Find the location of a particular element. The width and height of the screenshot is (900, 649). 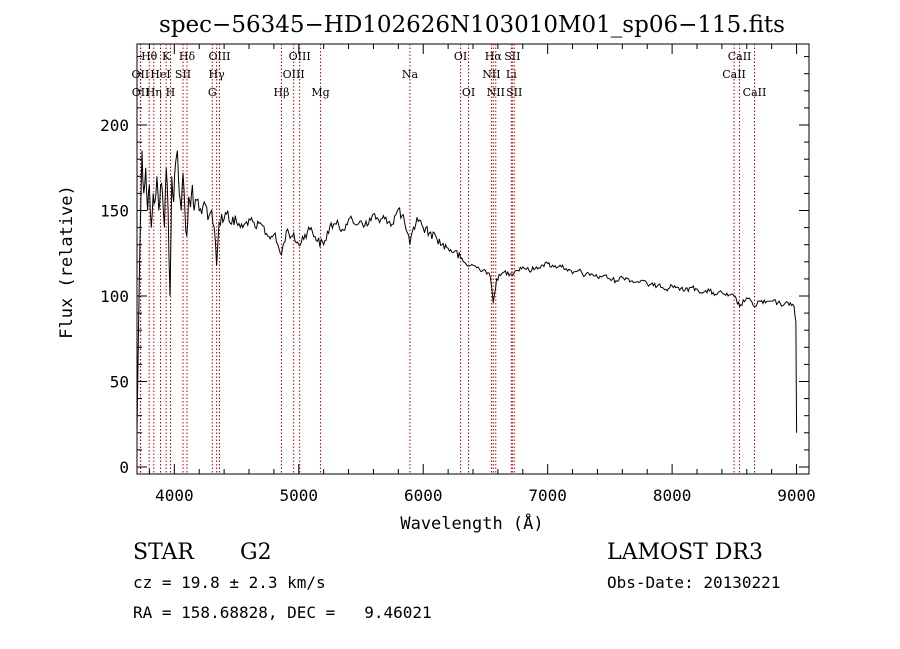

redshift-readout: cz = 19.8 ± 2.3 km/s is located at coordinates (229, 582).